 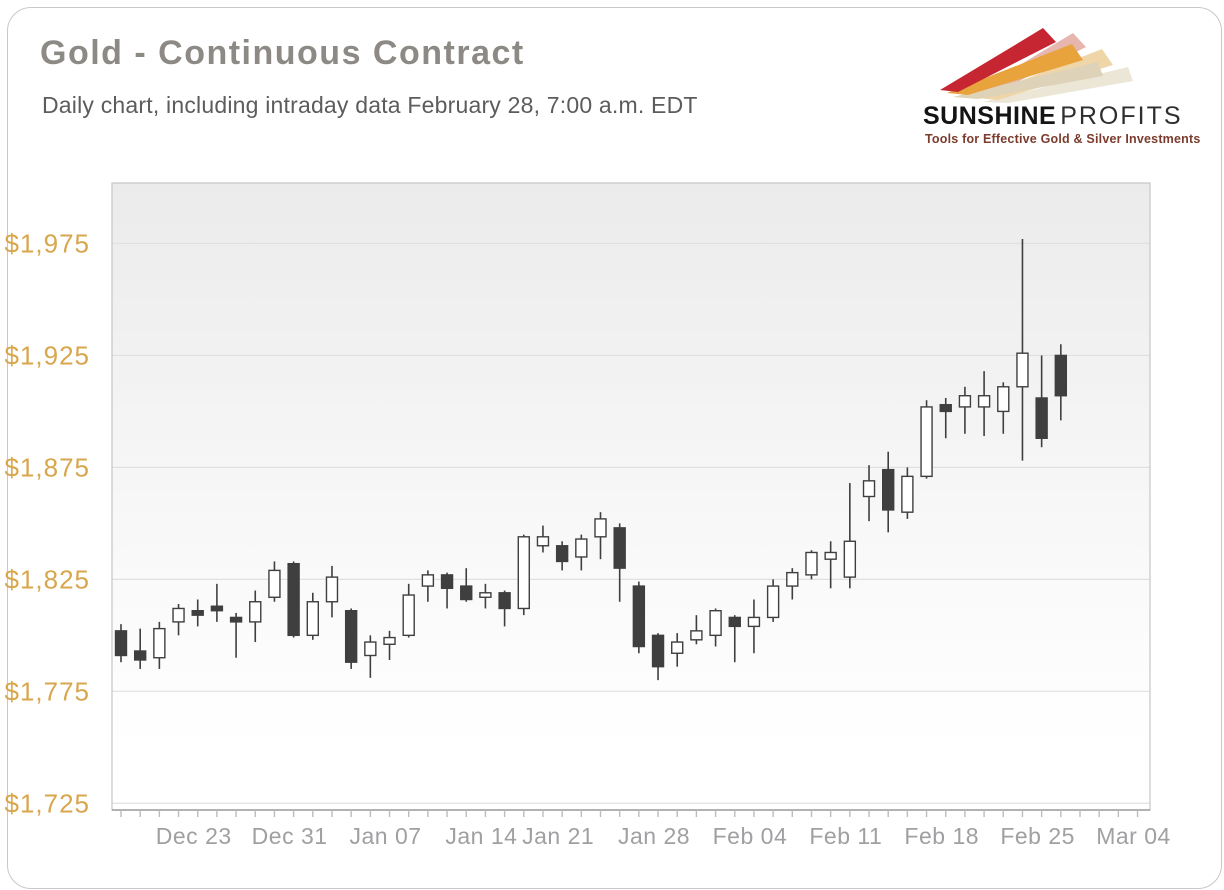 What do you see at coordinates (194, 836) in the screenshot?
I see `x-axis-label: Dec 23` at bounding box center [194, 836].